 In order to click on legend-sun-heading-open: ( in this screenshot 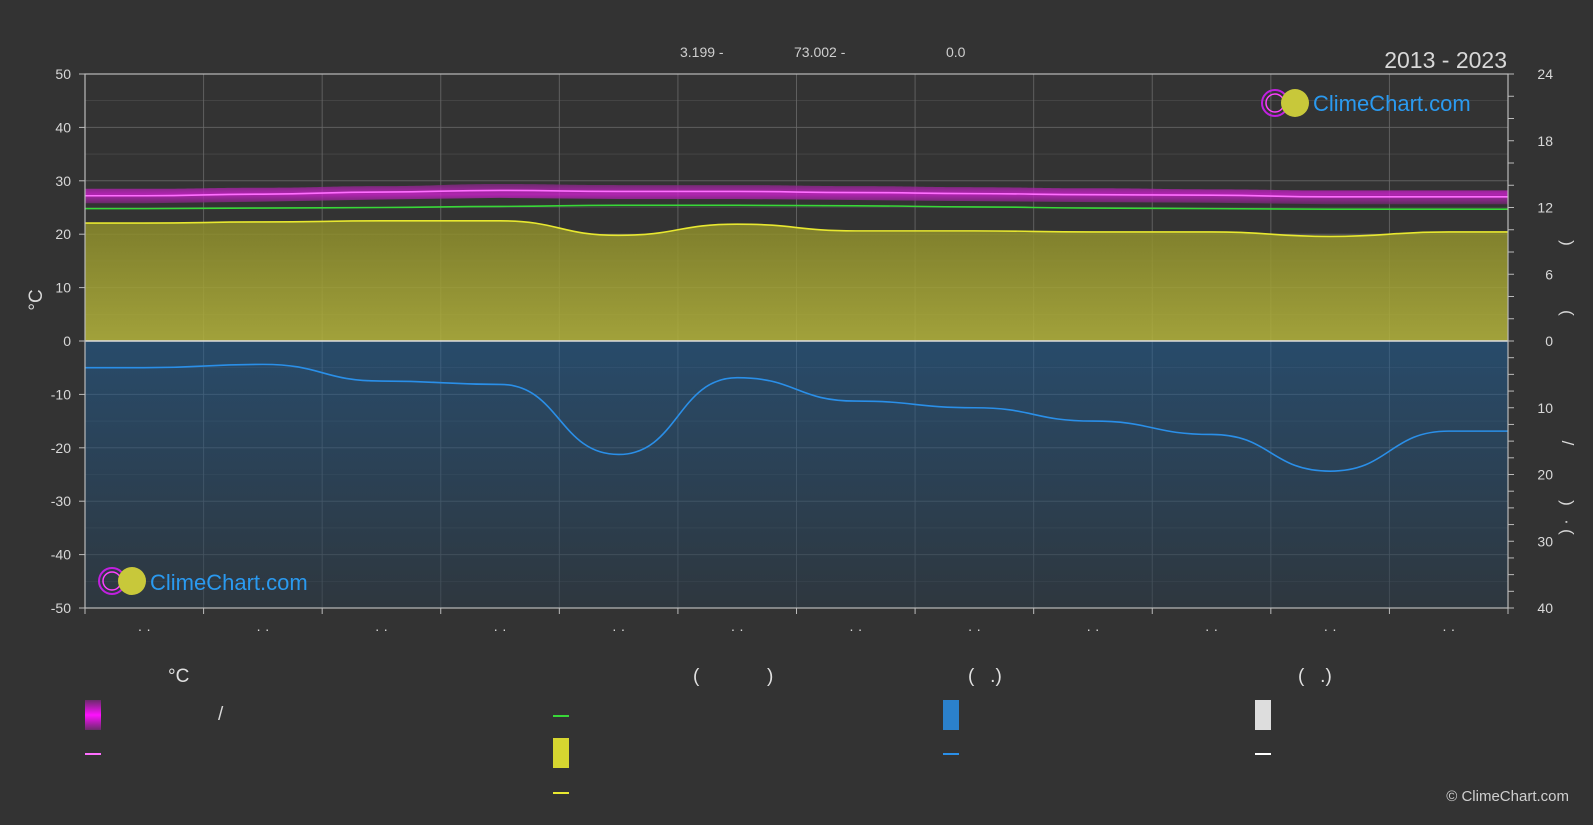, I will do `click(696, 676)`.